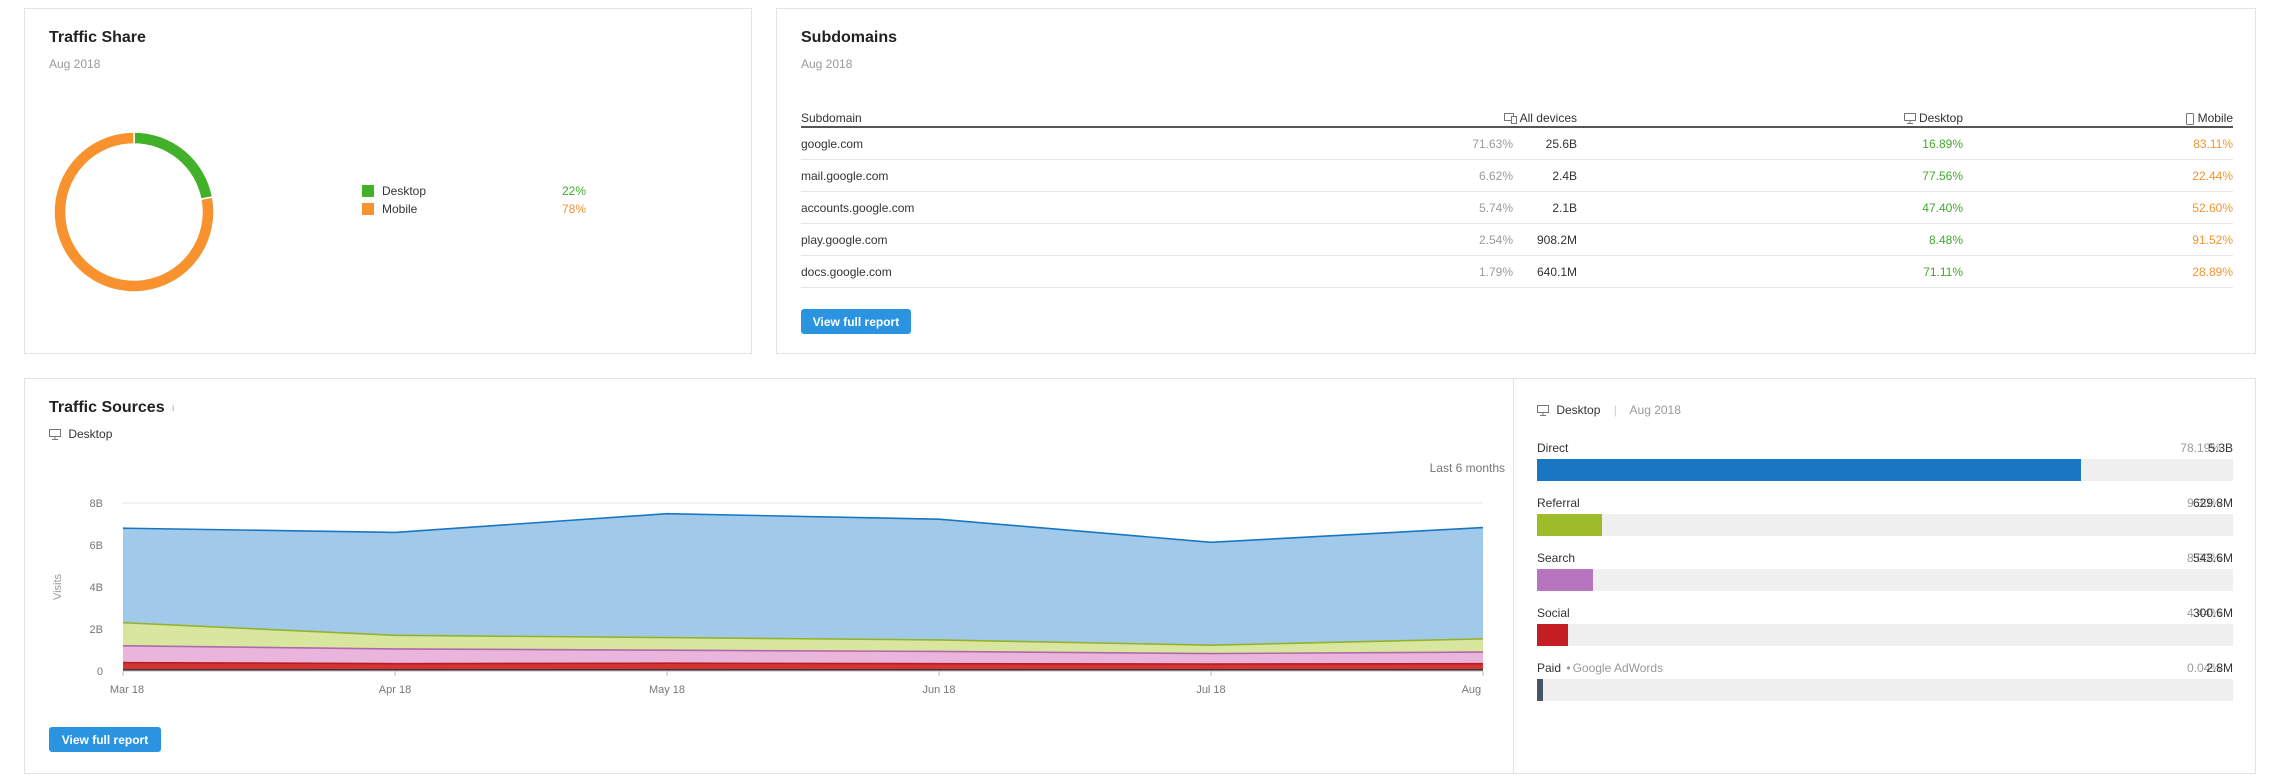  What do you see at coordinates (2203, 613) in the screenshot?
I see `source-pct: 4.44%` at bounding box center [2203, 613].